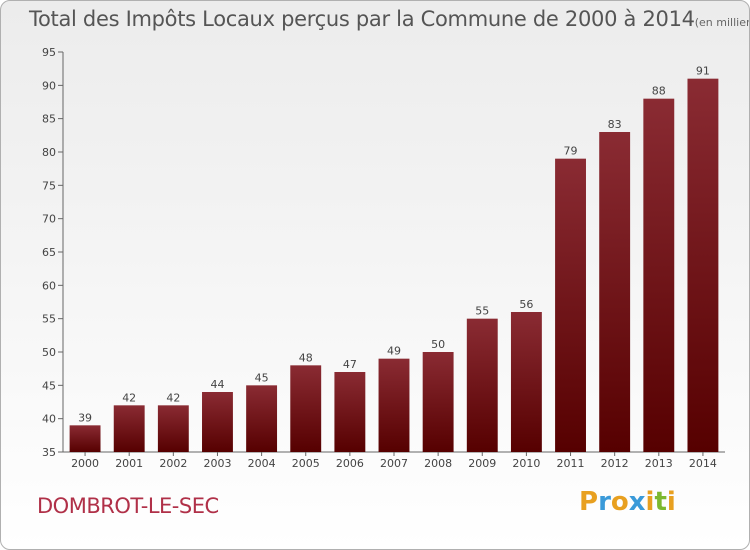  What do you see at coordinates (49, 152) in the screenshot?
I see `y-tick-label: 80` at bounding box center [49, 152].